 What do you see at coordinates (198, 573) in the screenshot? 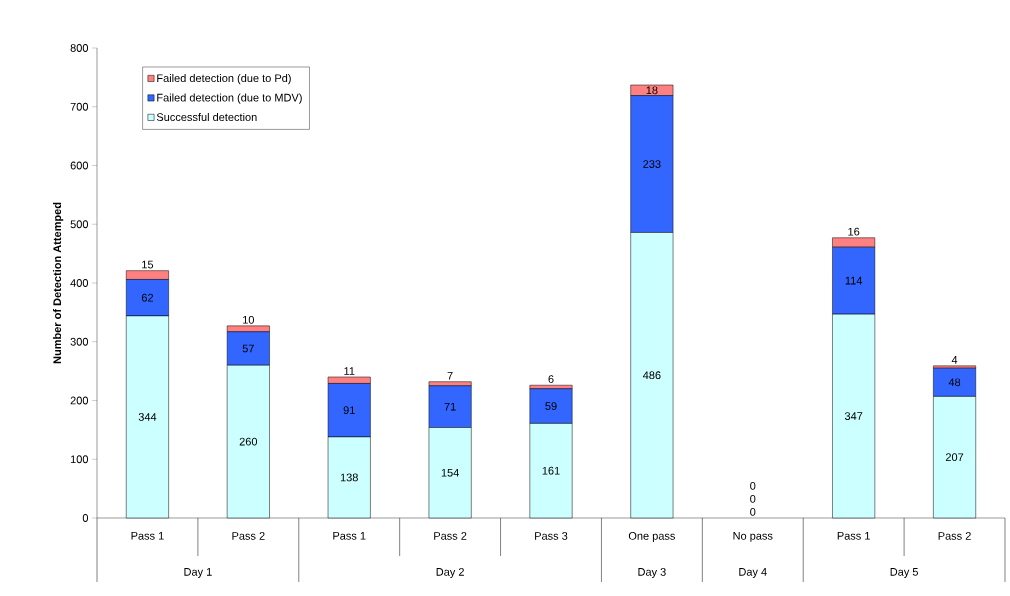
I see `text: Day 1` at bounding box center [198, 573].